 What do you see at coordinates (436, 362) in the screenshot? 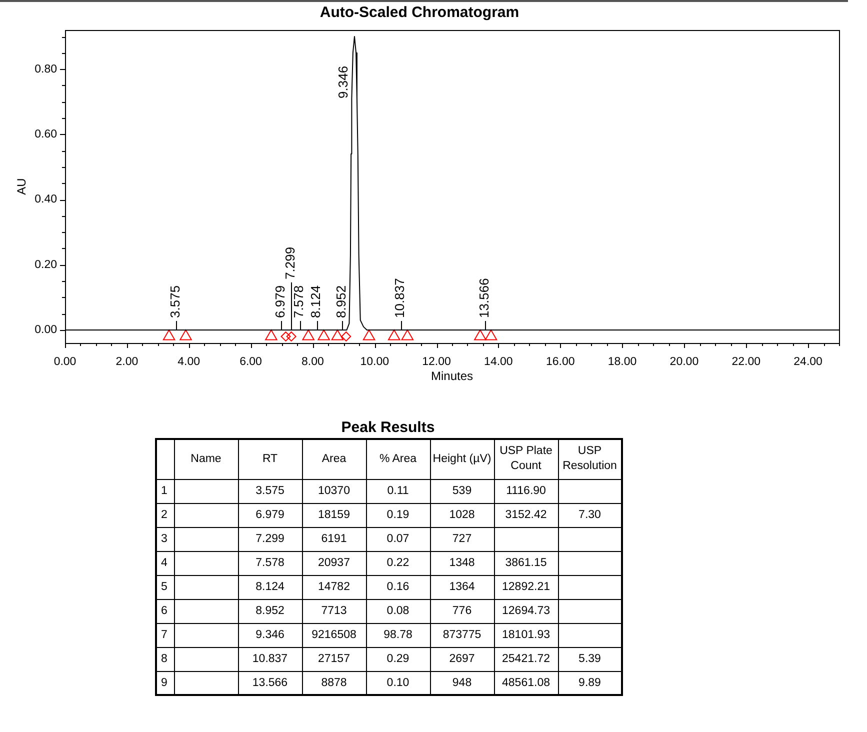
I see `x-tick-label: 12.00` at bounding box center [436, 362].